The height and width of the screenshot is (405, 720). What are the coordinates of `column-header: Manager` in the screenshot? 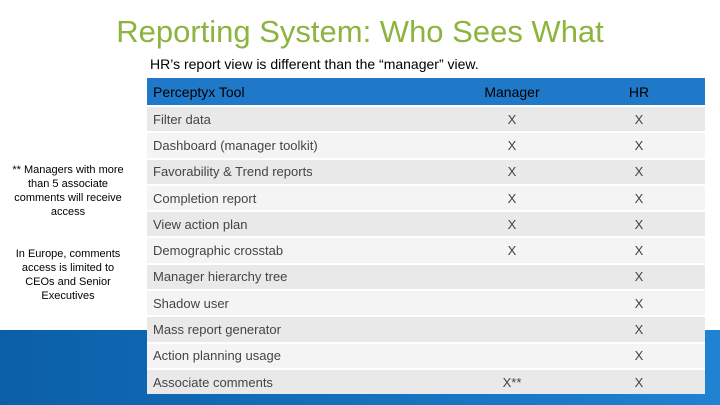 It's located at (512, 92).